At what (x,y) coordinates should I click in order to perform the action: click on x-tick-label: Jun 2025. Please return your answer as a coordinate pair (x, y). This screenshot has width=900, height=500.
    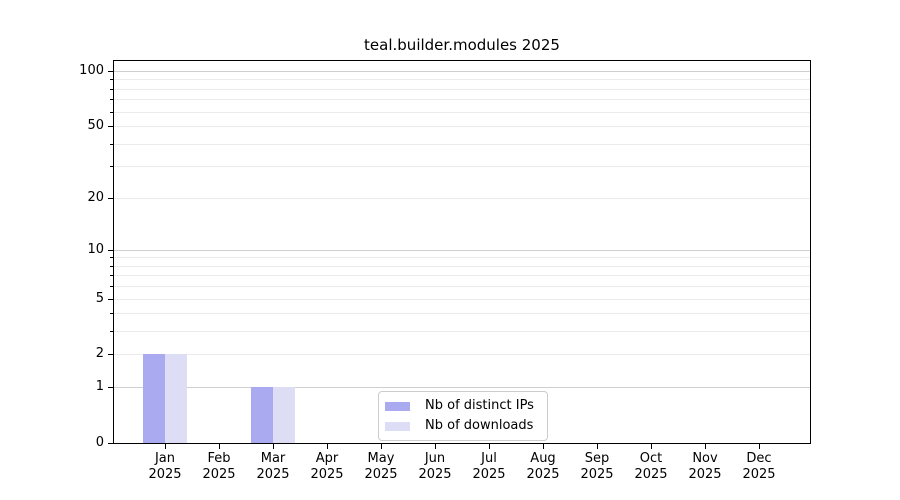
    Looking at the image, I should click on (435, 467).